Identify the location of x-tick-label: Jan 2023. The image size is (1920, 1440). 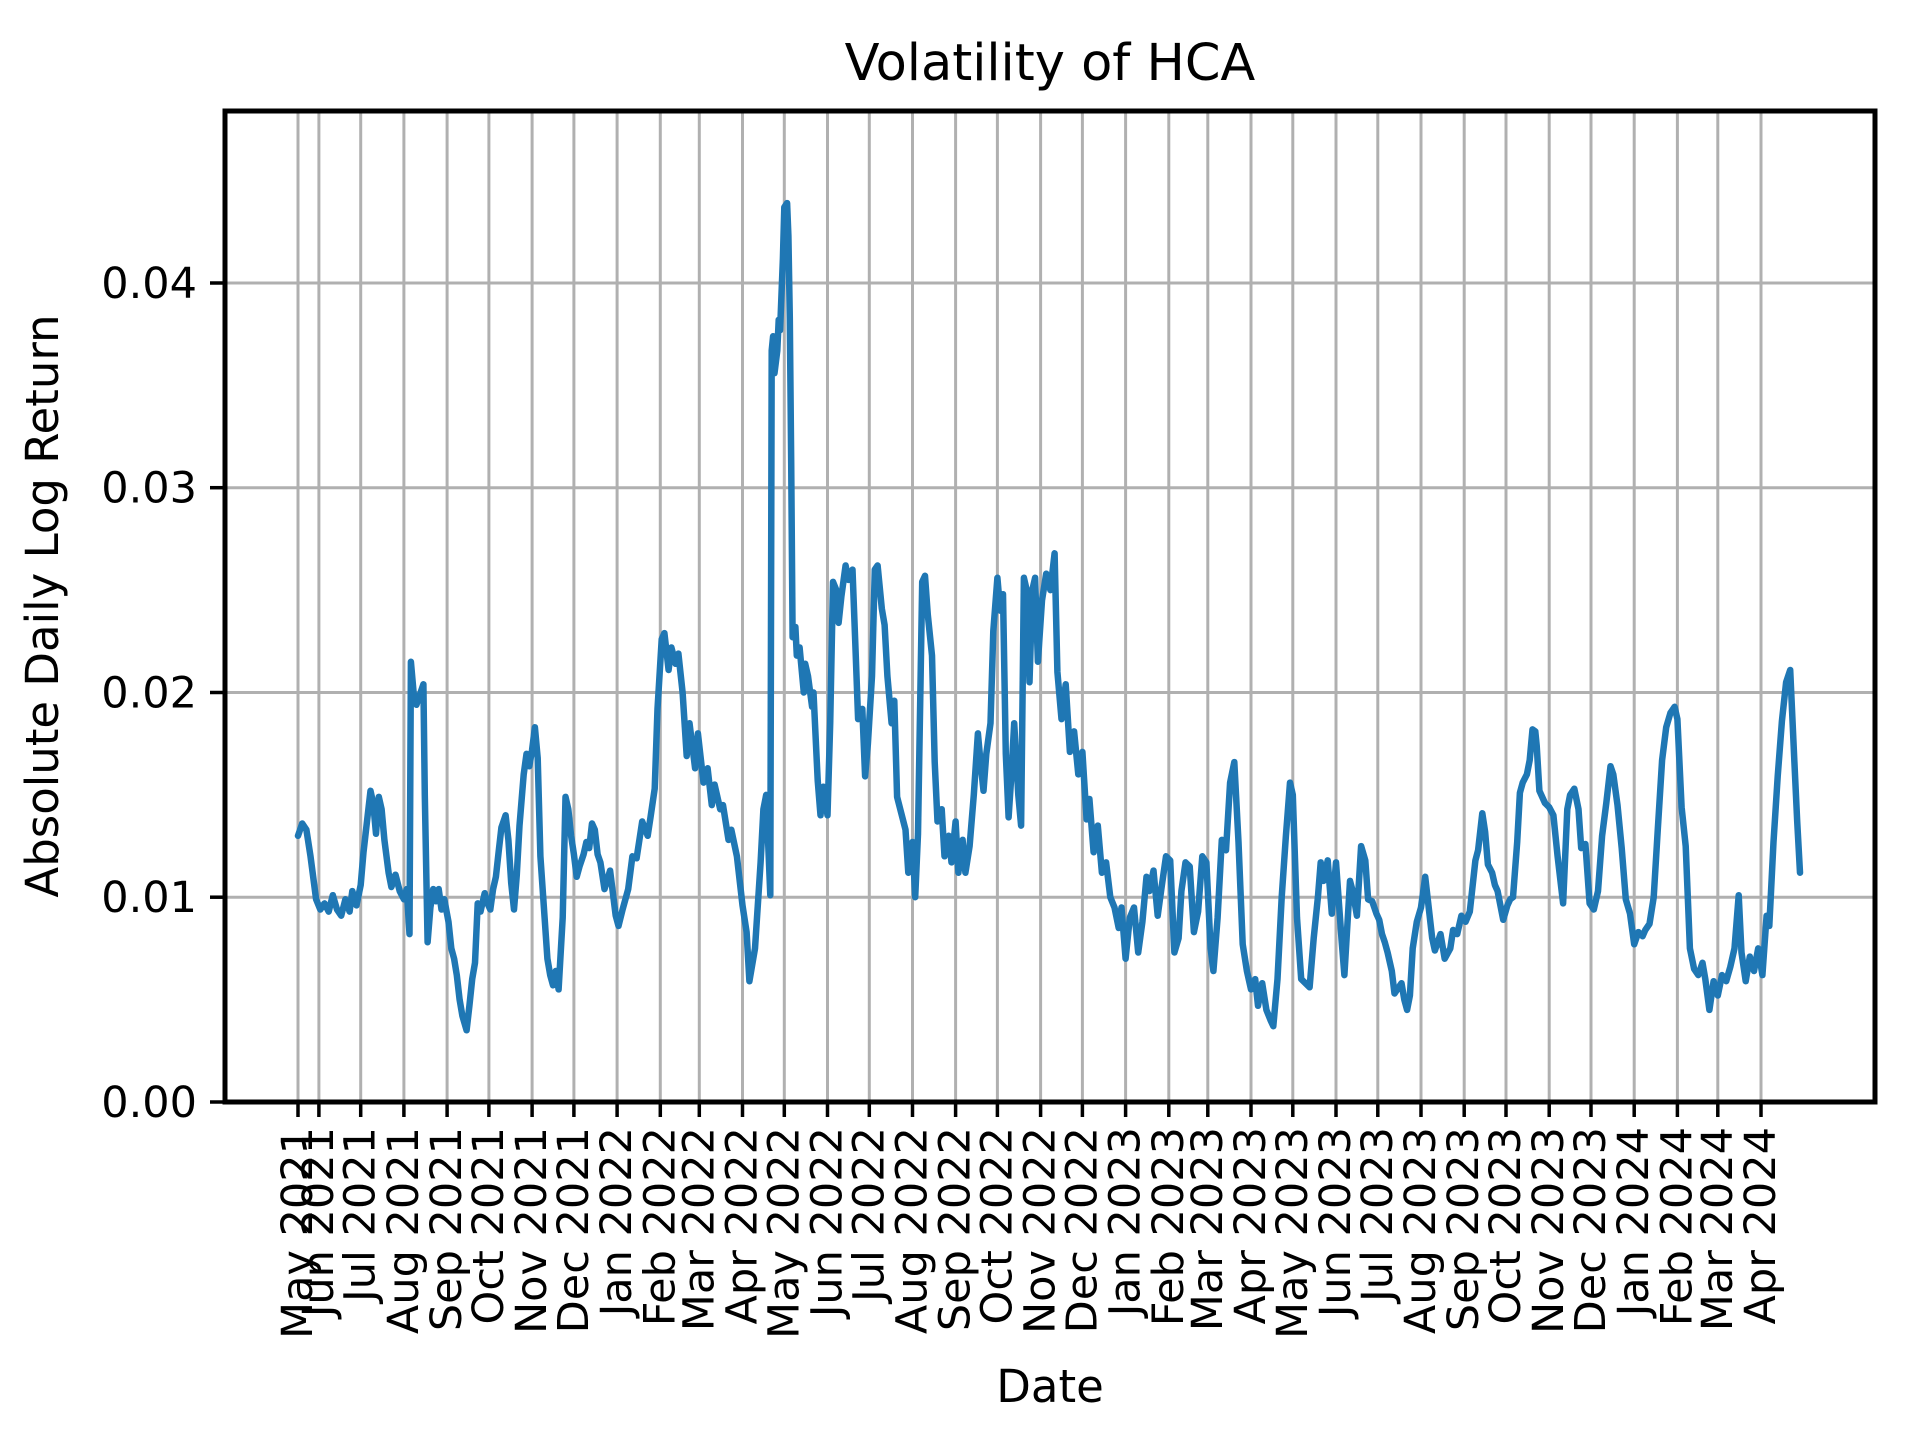
(1126, 1223).